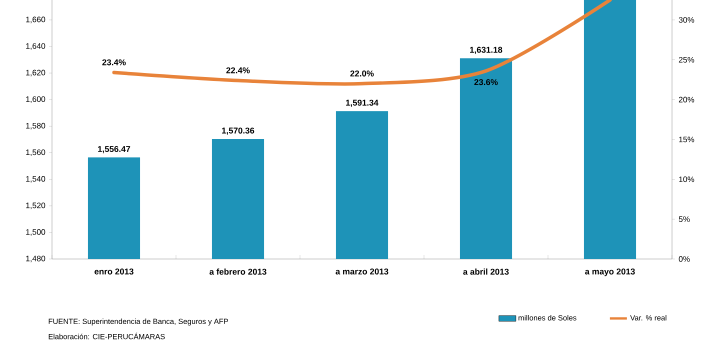 The height and width of the screenshot is (346, 713). I want to click on data-label: 1,631.18, so click(486, 50).